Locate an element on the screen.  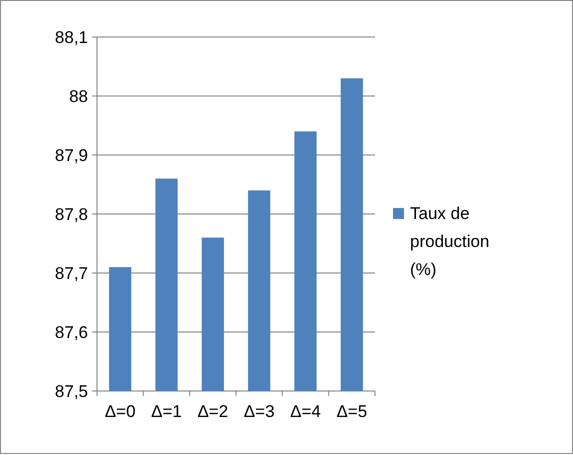
x-tick-label: Δ=2 is located at coordinates (212, 411).